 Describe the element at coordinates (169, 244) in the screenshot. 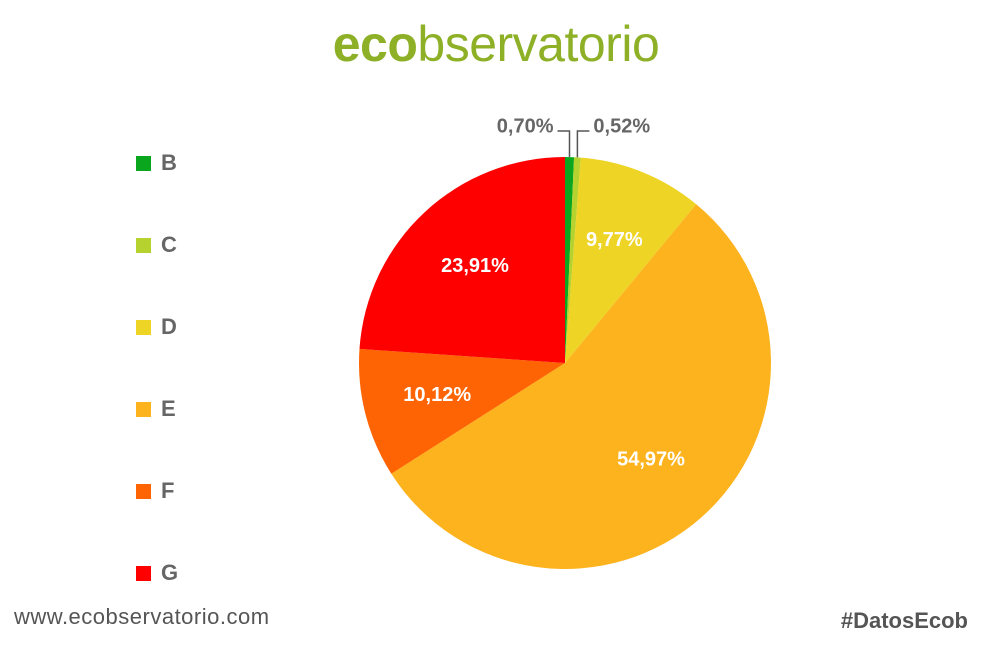

I see `legend-label-c: C` at that location.